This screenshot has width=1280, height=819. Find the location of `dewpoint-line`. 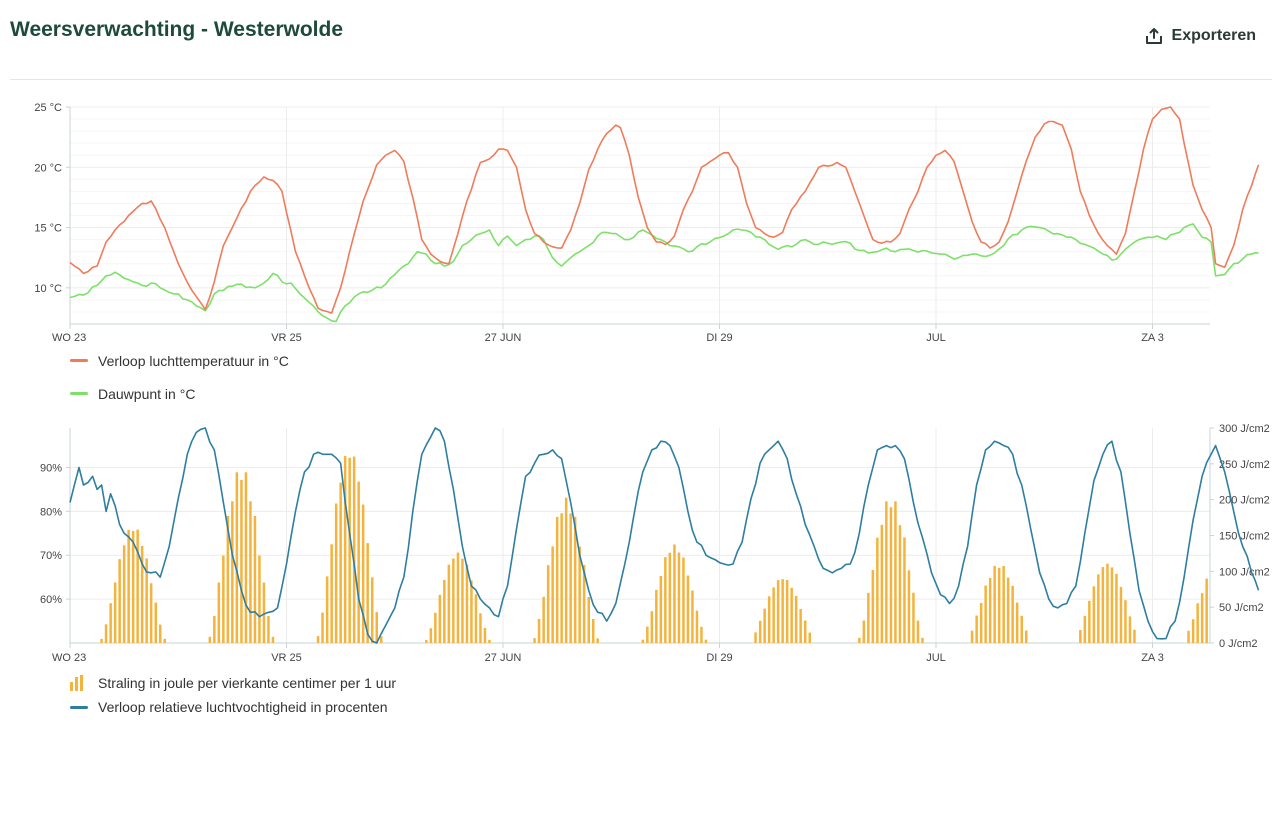

dewpoint-line is located at coordinates (664, 273).